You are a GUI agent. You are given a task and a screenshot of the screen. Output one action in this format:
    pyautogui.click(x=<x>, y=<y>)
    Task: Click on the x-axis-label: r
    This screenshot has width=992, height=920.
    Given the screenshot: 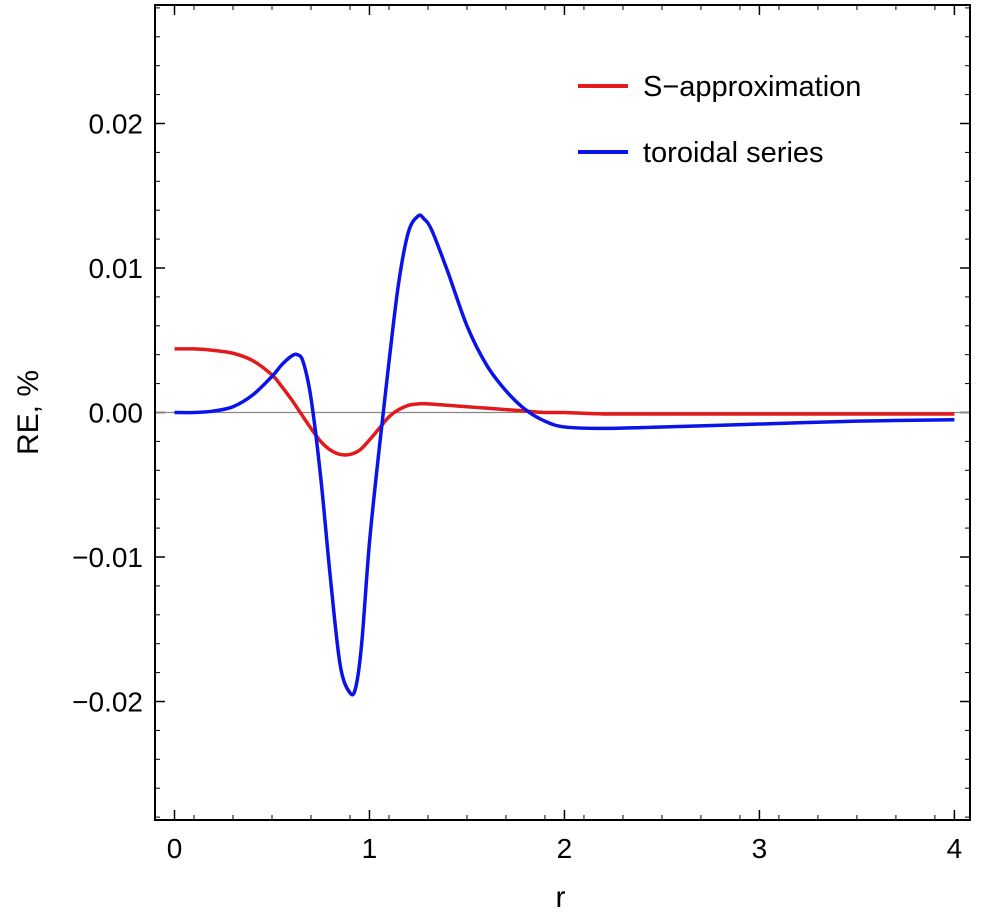 What is the action you would take?
    pyautogui.click(x=561, y=897)
    